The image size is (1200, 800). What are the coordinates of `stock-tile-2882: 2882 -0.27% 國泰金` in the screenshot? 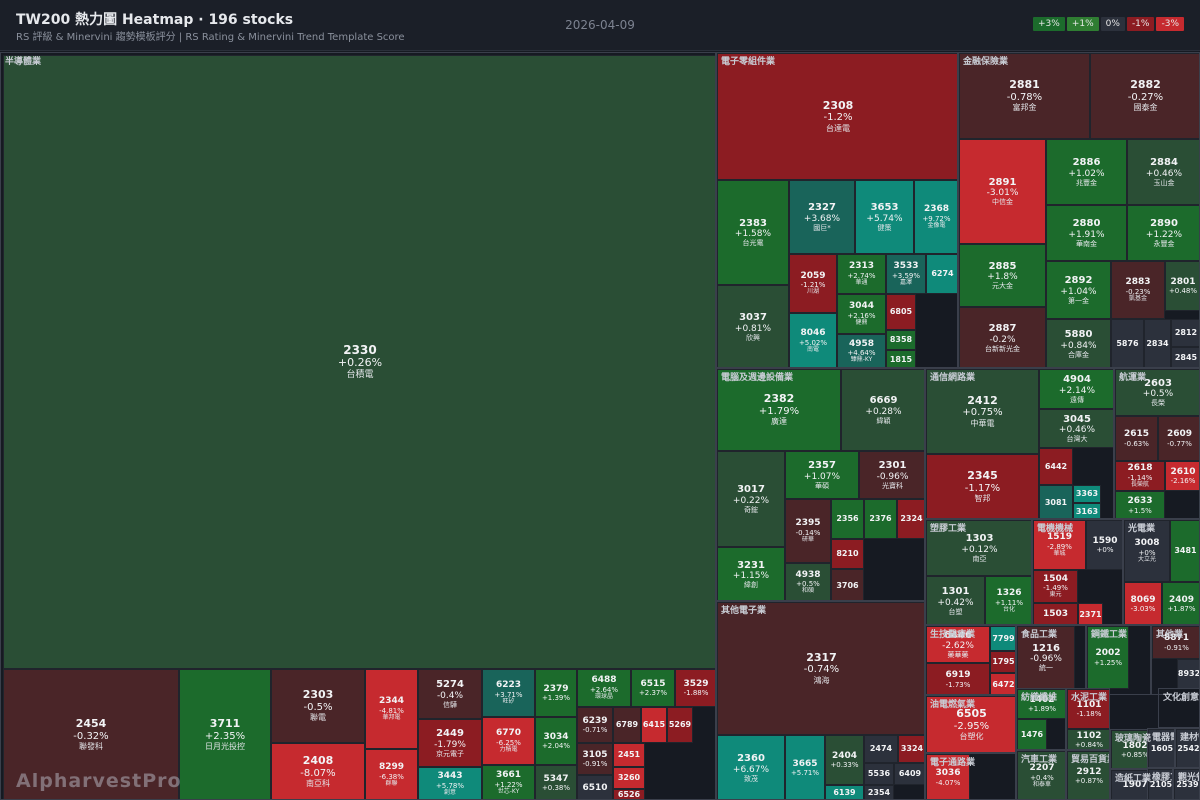 It's located at (1144, 96).